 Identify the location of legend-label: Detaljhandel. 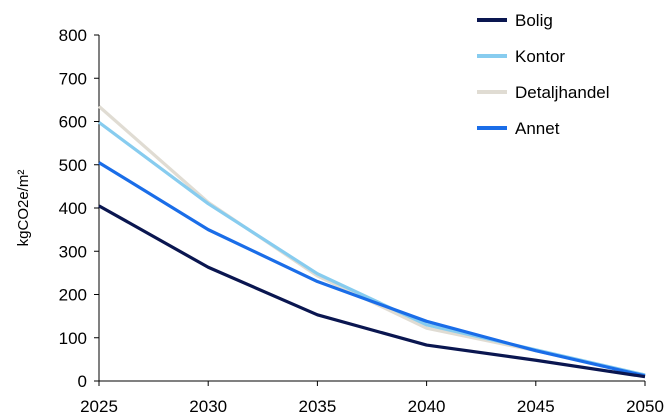
(562, 92).